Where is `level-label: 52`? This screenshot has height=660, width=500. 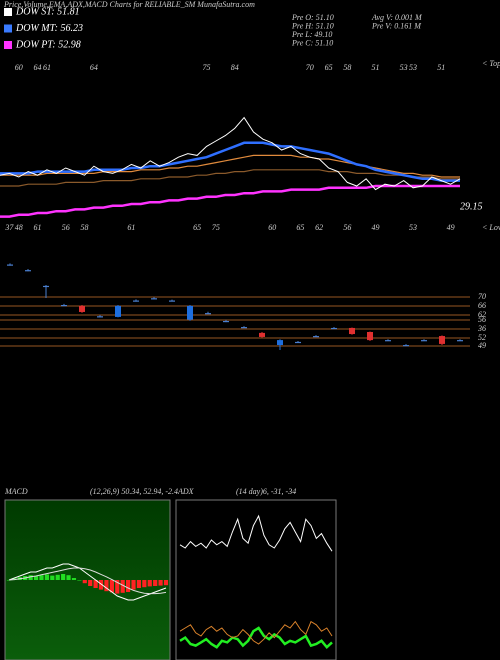 level-label: 52 is located at coordinates (482, 337).